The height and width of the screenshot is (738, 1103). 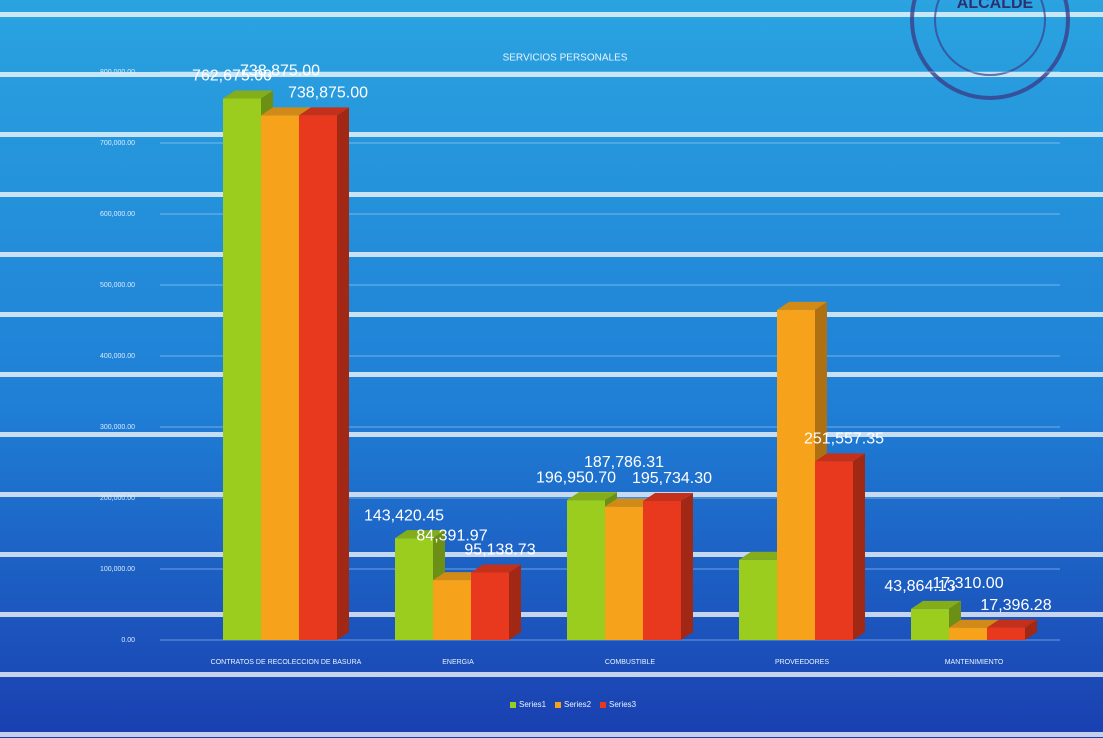 What do you see at coordinates (565, 58) in the screenshot?
I see `chart-title: SERVICIOS PERSONALES` at bounding box center [565, 58].